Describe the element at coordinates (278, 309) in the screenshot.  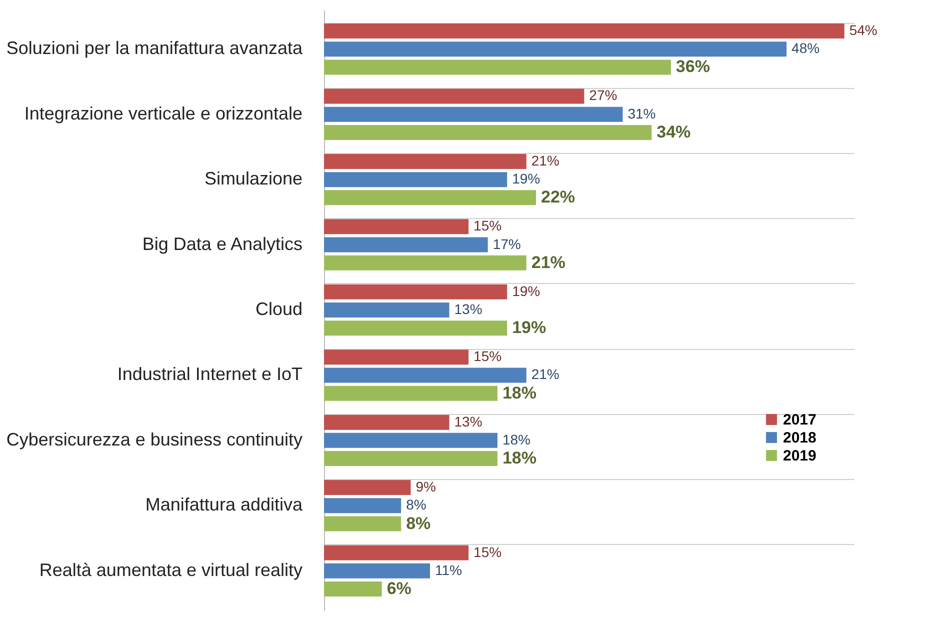
I see `y-tick-label: Cloud` at that location.